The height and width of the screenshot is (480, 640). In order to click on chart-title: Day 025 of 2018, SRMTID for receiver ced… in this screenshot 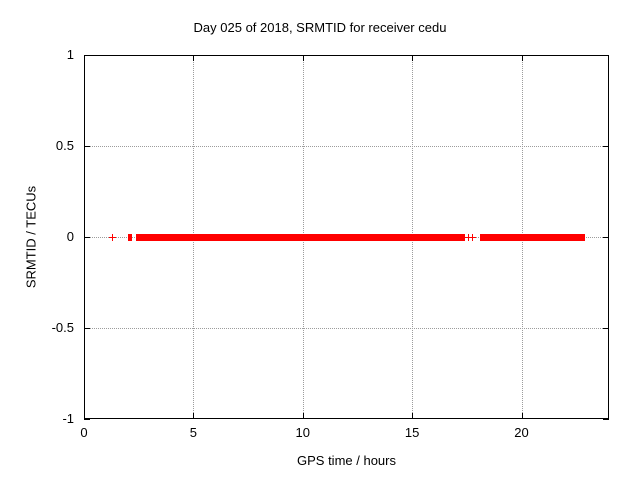, I will do `click(320, 27)`.